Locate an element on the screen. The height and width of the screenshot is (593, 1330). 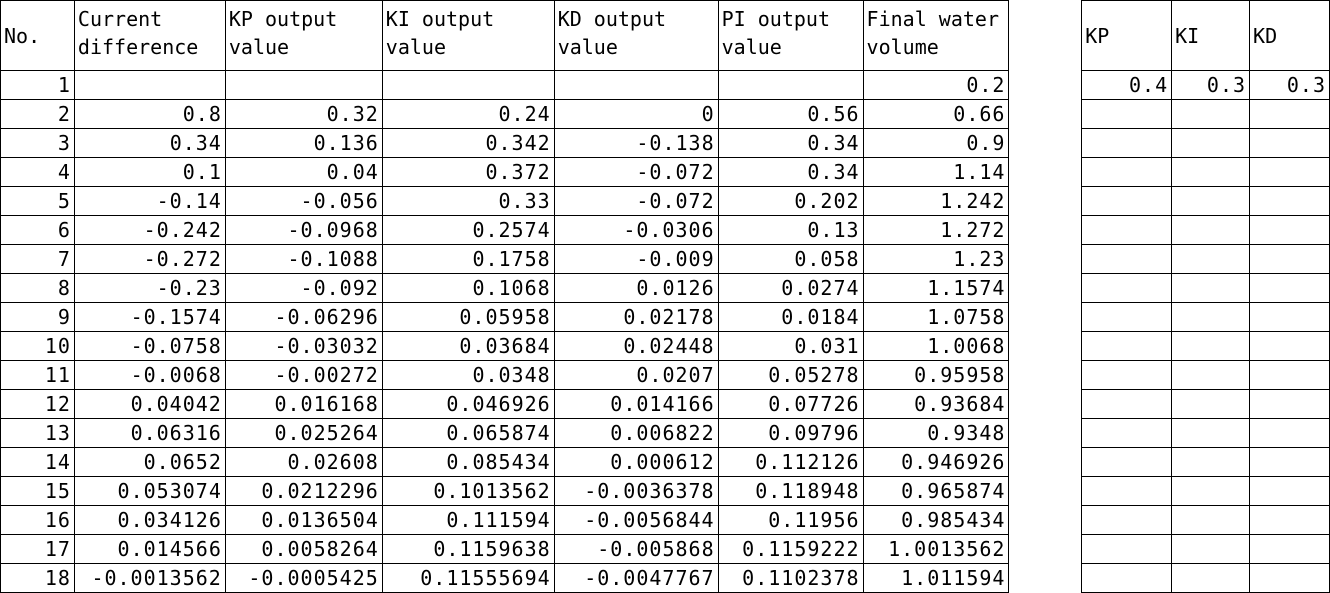
cell-kp-output: 0.0212296 is located at coordinates (303, 491).